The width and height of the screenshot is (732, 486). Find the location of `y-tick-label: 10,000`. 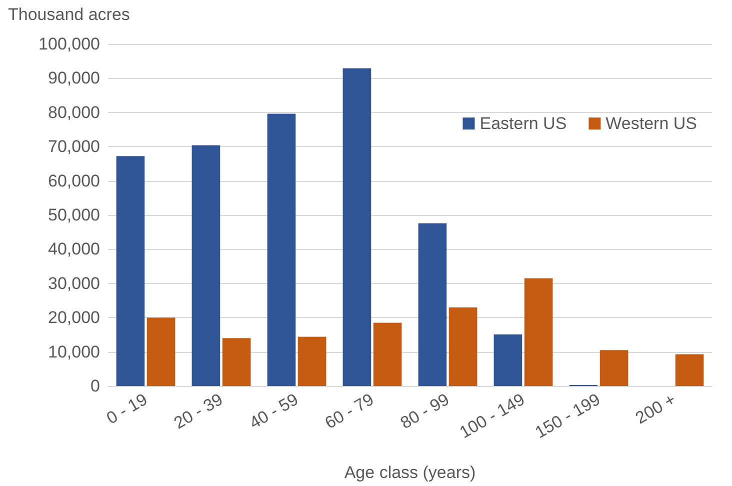

y-tick-label: 10,000 is located at coordinates (74, 352).